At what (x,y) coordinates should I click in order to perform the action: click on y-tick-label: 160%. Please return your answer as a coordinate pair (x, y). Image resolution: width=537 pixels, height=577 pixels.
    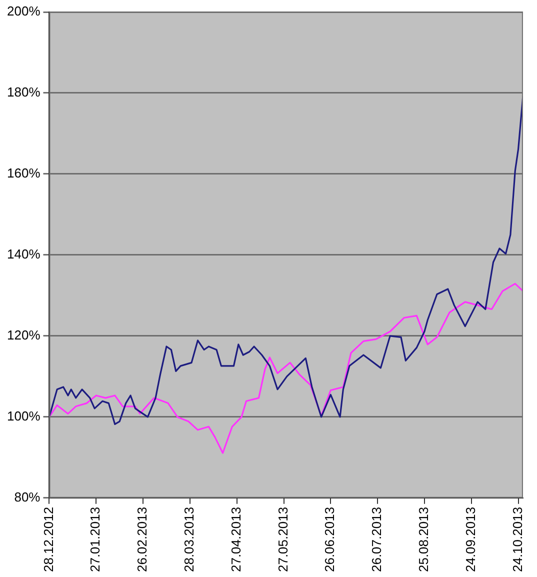
    Looking at the image, I should click on (24, 173).